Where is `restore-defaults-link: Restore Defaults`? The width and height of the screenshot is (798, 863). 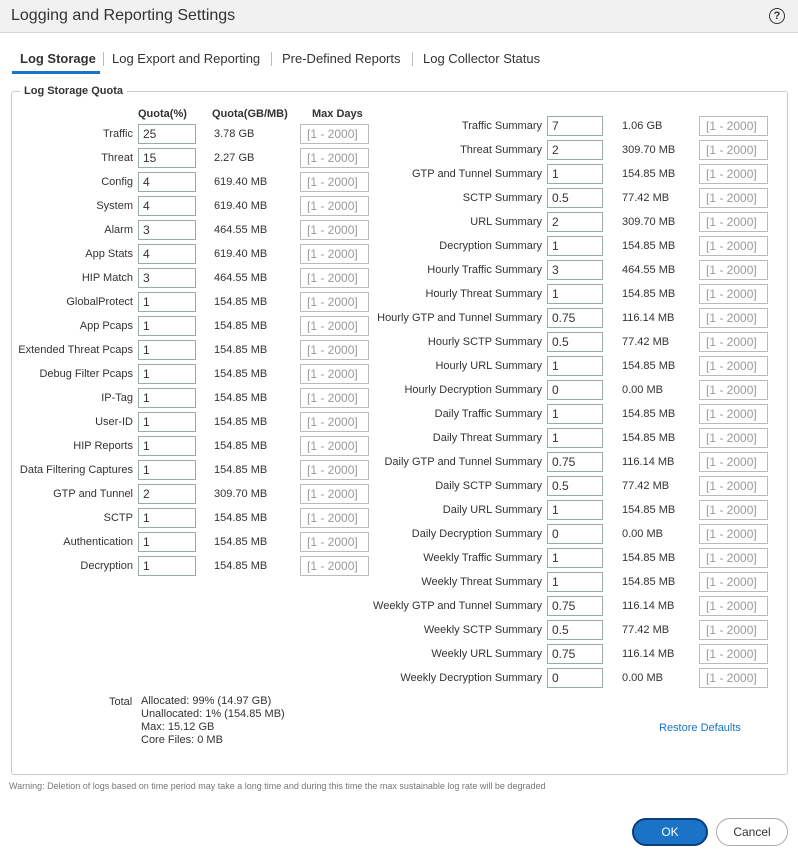
restore-defaults-link: Restore Defaults is located at coordinates (700, 728).